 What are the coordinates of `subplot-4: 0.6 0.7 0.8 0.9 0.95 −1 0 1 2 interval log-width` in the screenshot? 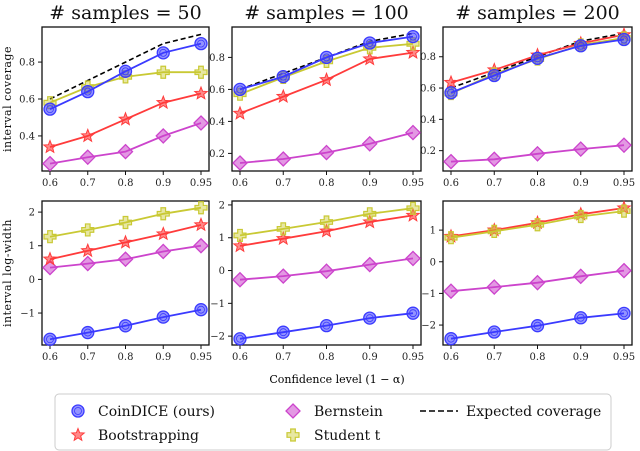 It's located at (106, 281).